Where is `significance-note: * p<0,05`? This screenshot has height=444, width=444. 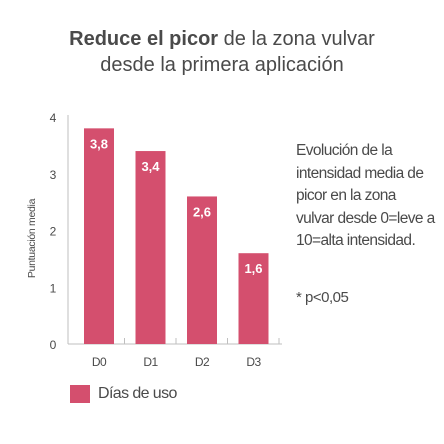 significance-note: * p<0,05 is located at coordinates (322, 297).